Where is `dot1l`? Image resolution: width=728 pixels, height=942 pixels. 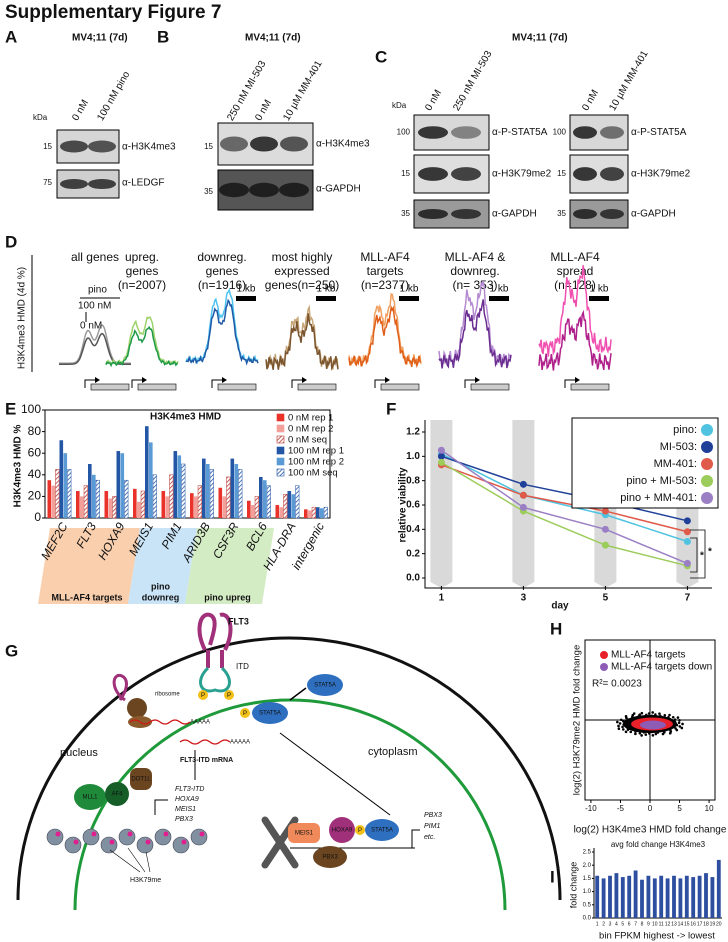 dot1l is located at coordinates (141, 779).